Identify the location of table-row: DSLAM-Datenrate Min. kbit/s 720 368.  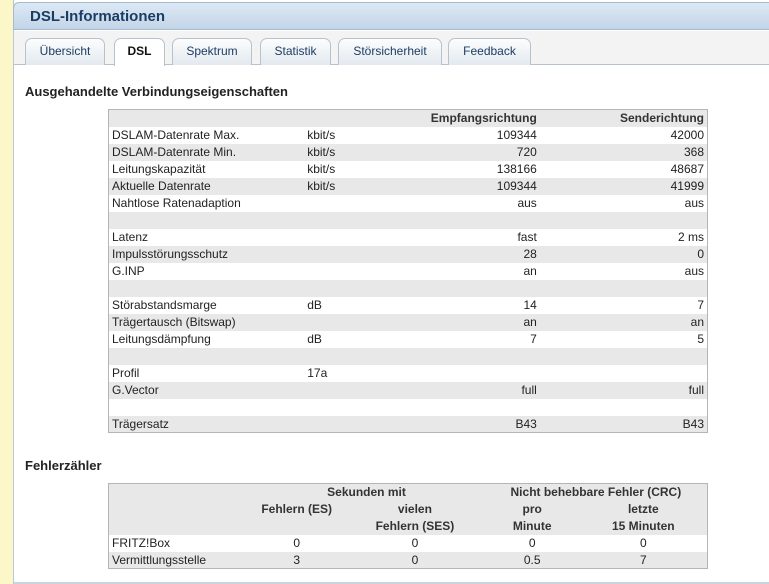
(408, 152).